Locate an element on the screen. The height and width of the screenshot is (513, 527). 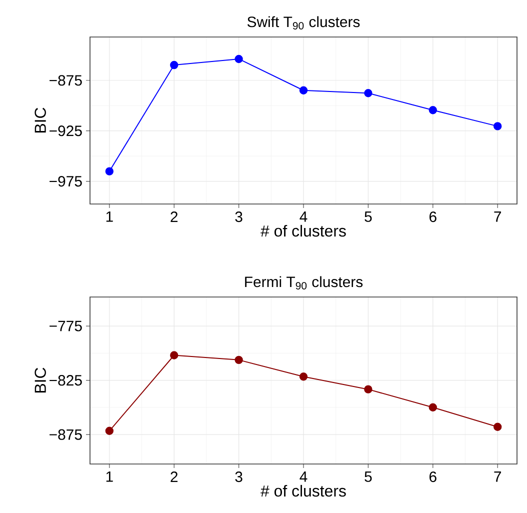
y-tick-label: −925 is located at coordinates (66, 131).